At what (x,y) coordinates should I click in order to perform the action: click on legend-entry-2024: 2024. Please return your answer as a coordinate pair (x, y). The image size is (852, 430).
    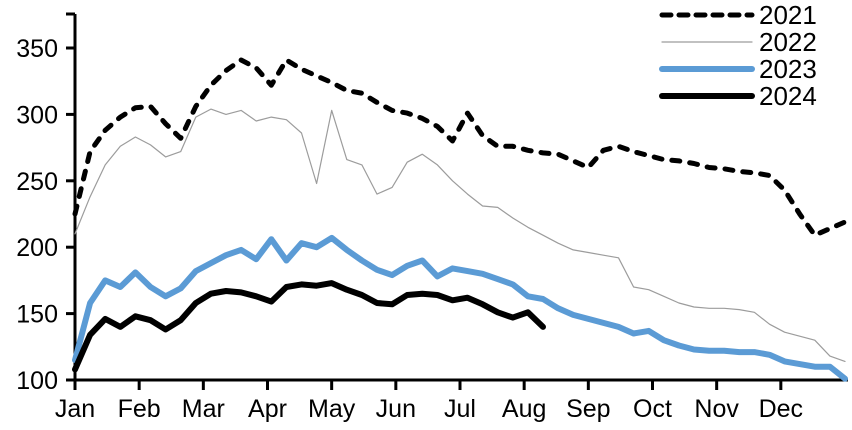
    Looking at the image, I should click on (788, 96).